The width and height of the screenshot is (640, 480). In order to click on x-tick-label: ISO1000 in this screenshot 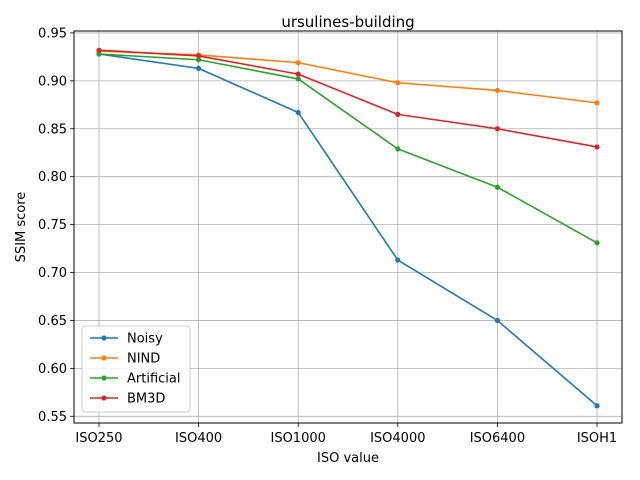, I will do `click(297, 438)`.